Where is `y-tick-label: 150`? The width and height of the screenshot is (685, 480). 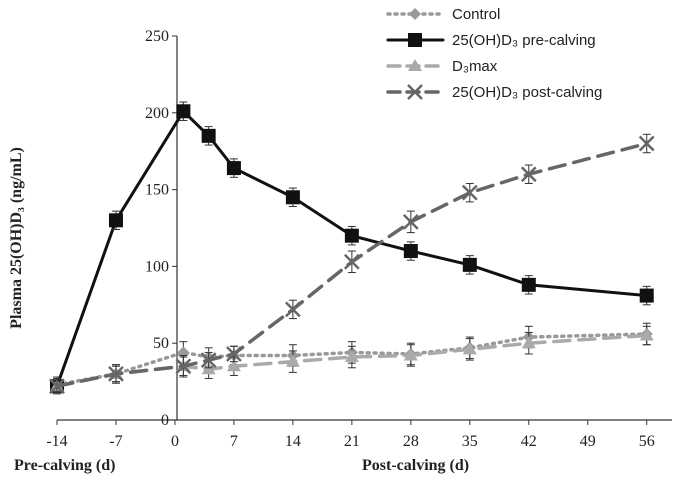 y-tick-label: 150 is located at coordinates (157, 190).